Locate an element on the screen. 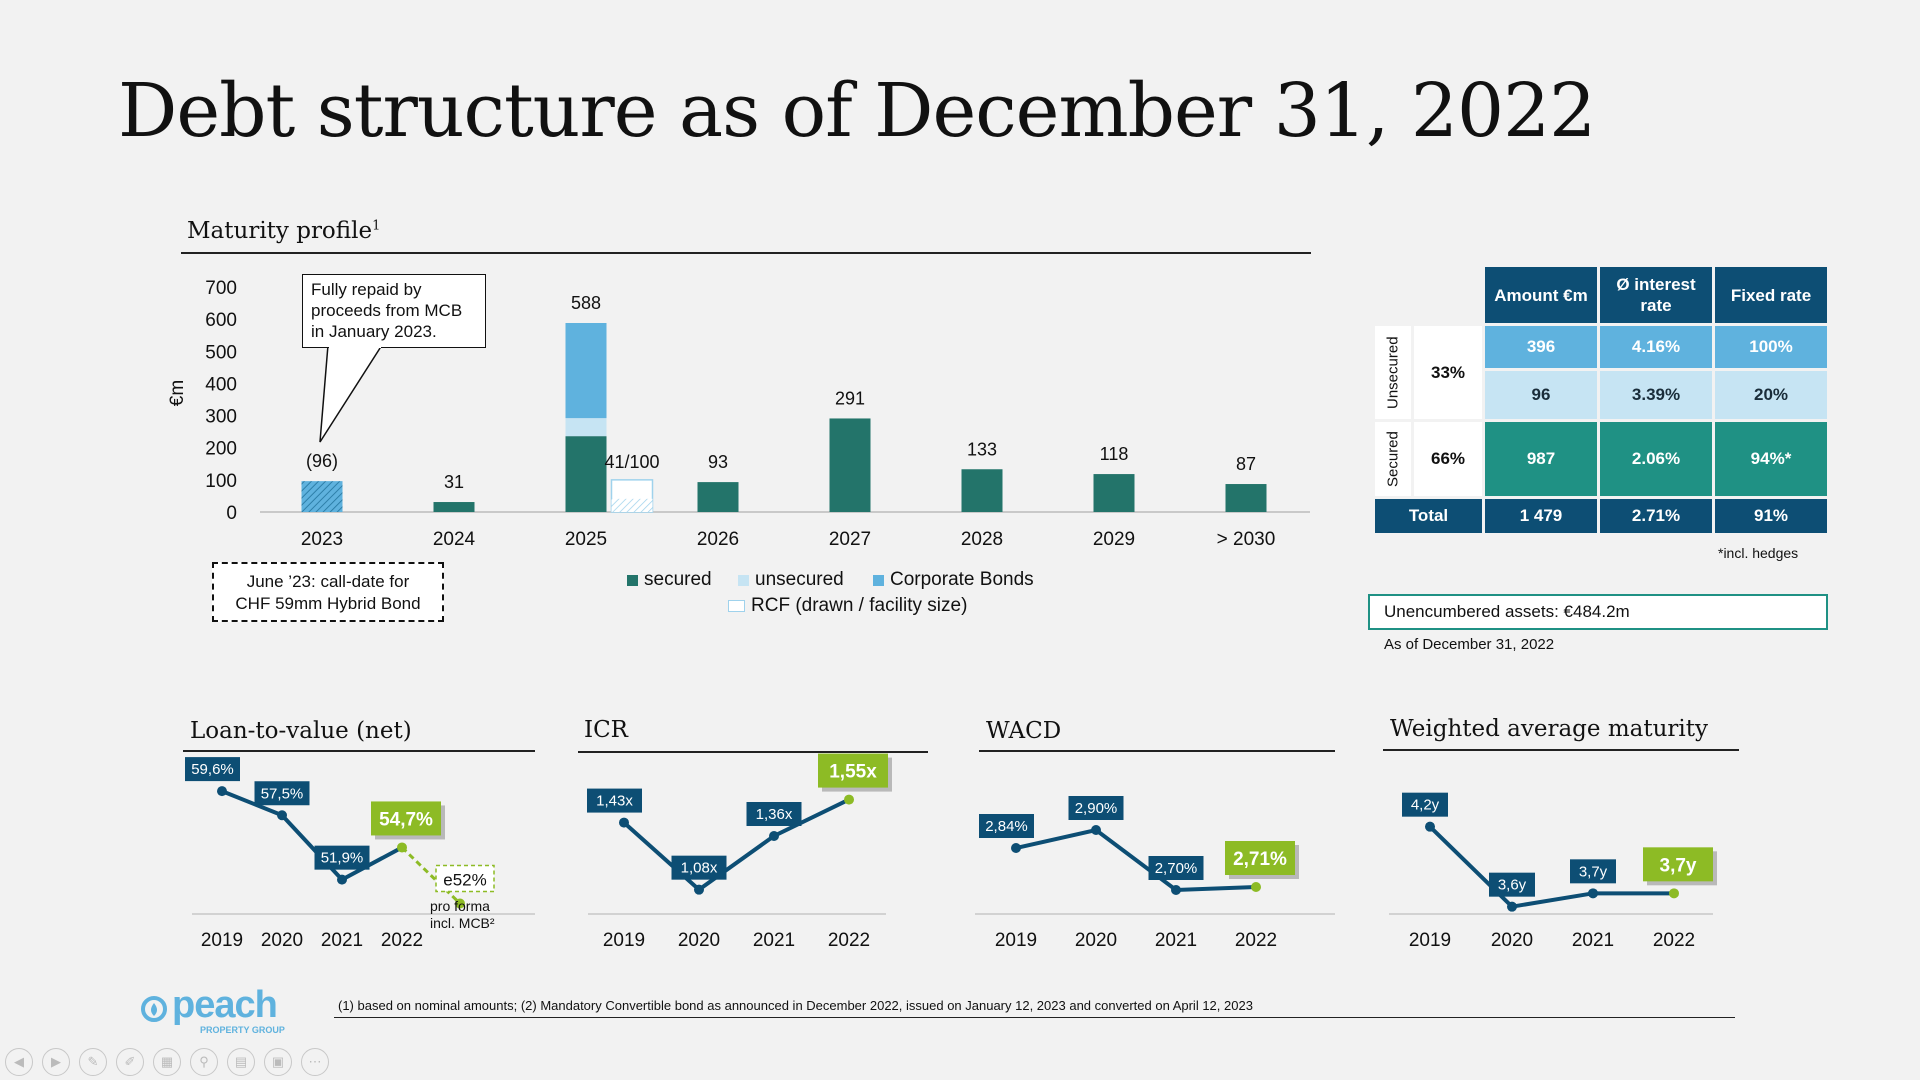  label-2019: 1,43x is located at coordinates (614, 801).